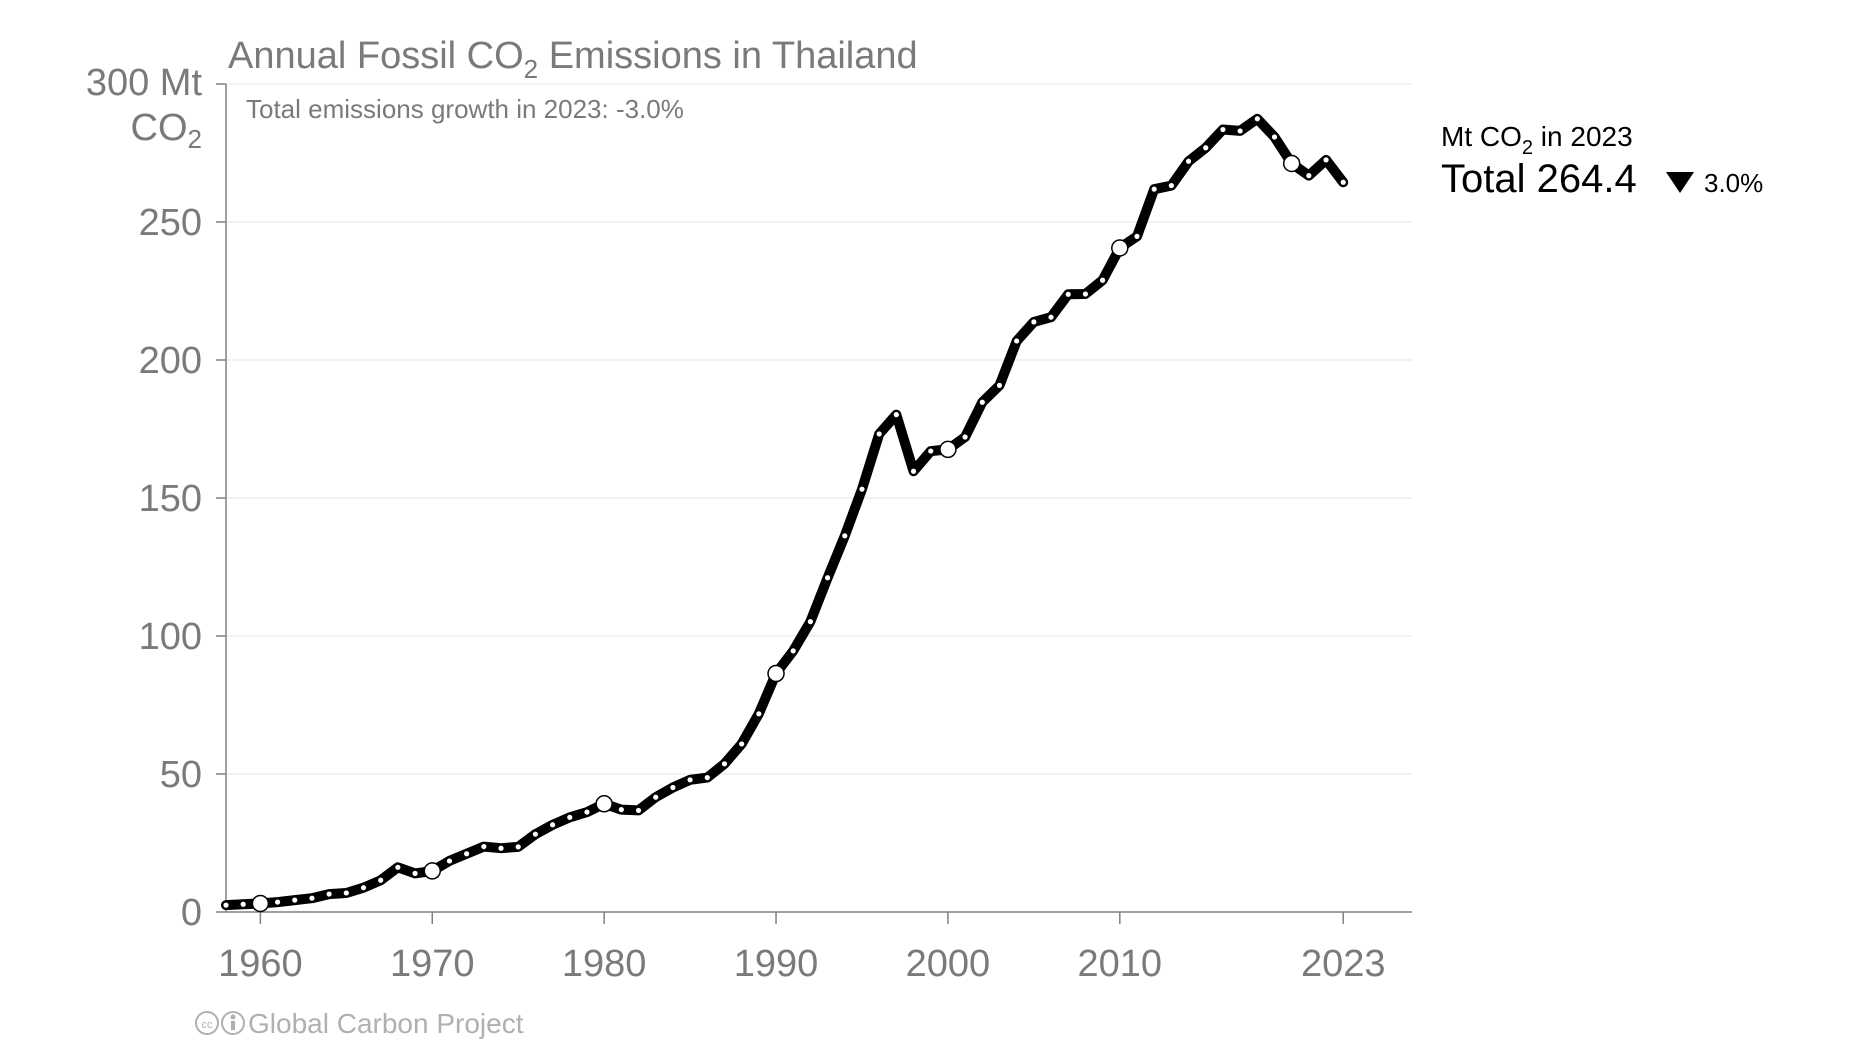  I want to click on y-tick-label: 50, so click(181, 775).